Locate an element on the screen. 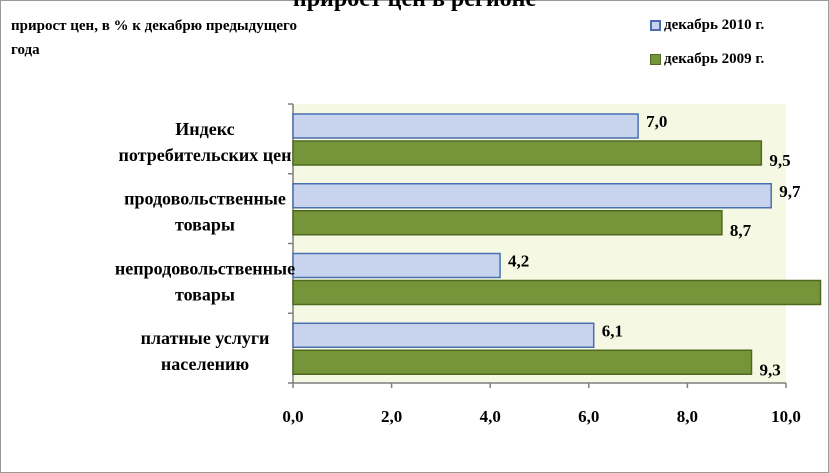  x-tick-label: 8,0 is located at coordinates (687, 416).